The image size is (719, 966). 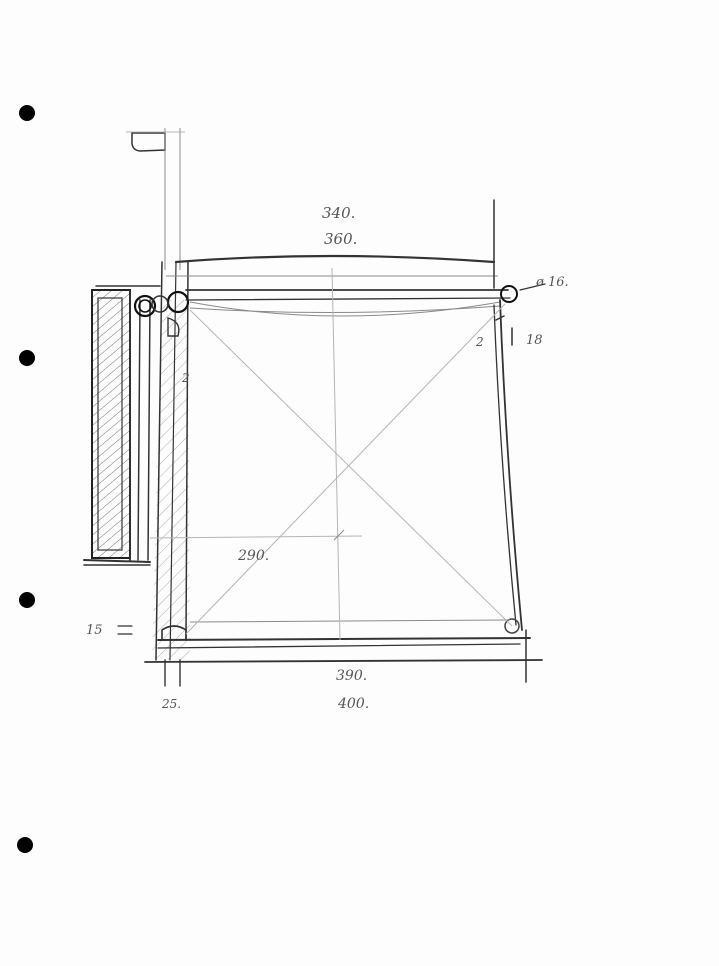 I want to click on bottom-rail, so click(x=343, y=653).